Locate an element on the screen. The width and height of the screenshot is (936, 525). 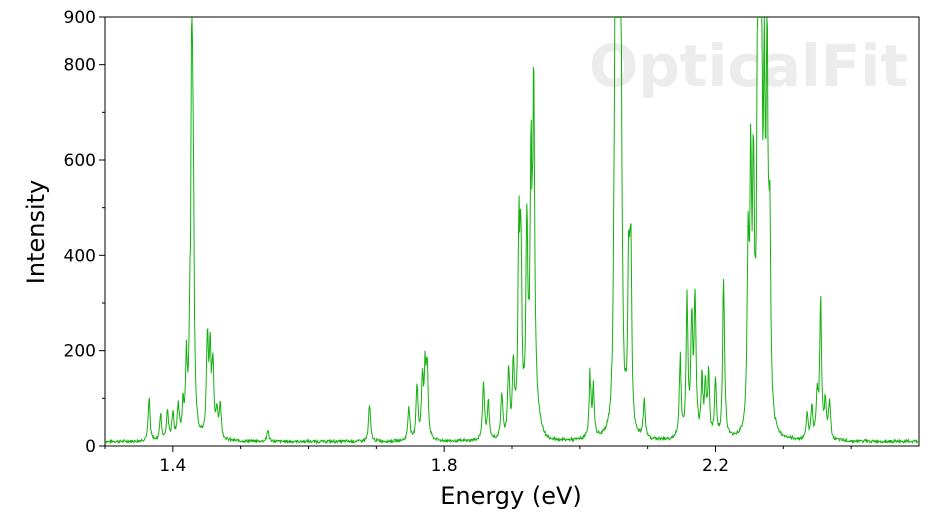
chart-watermark: OpticalFit is located at coordinates (748, 66).